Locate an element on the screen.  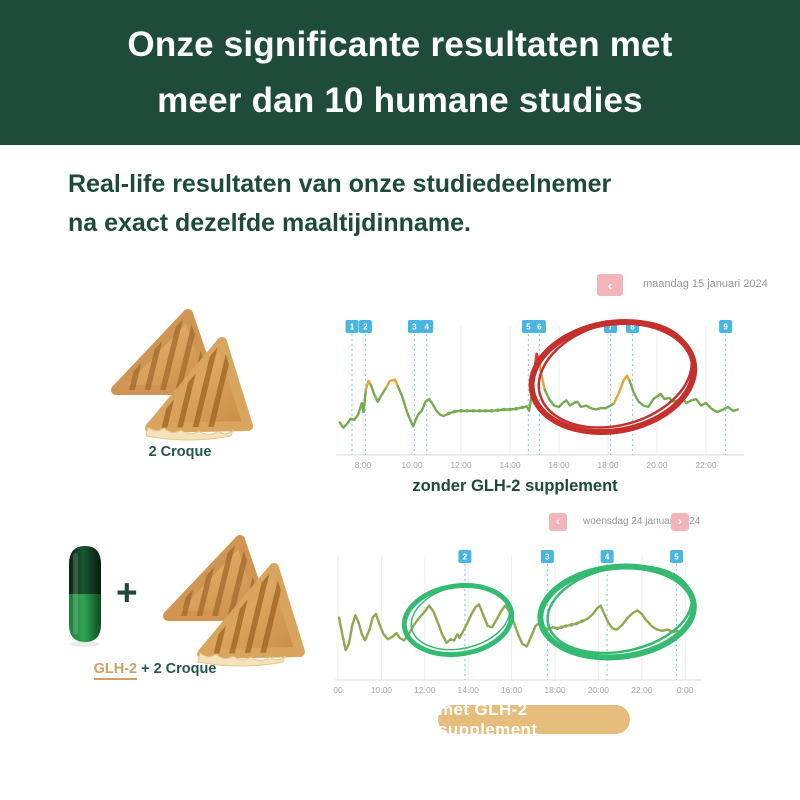
prev-day-button-2: ‹ is located at coordinates (558, 522).